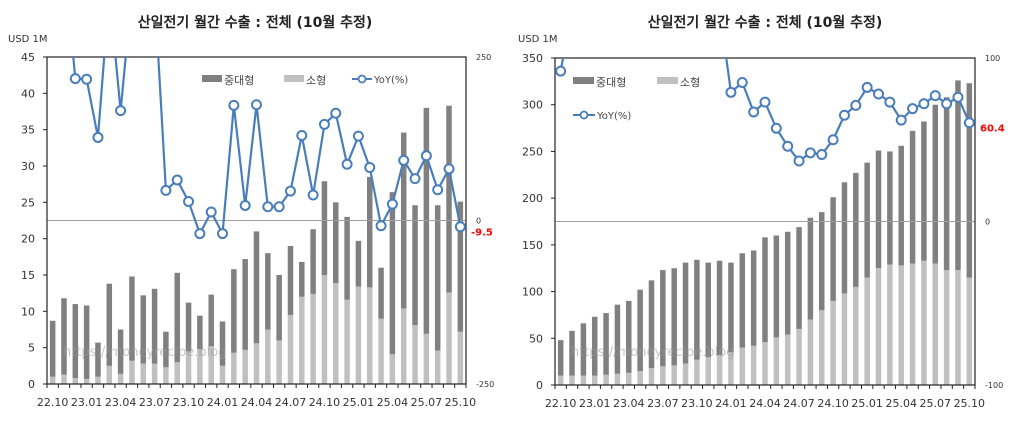 The height and width of the screenshot is (445, 1024). What do you see at coordinates (561, 403) in the screenshot?
I see `x-tick-label: 22.10` at bounding box center [561, 403].